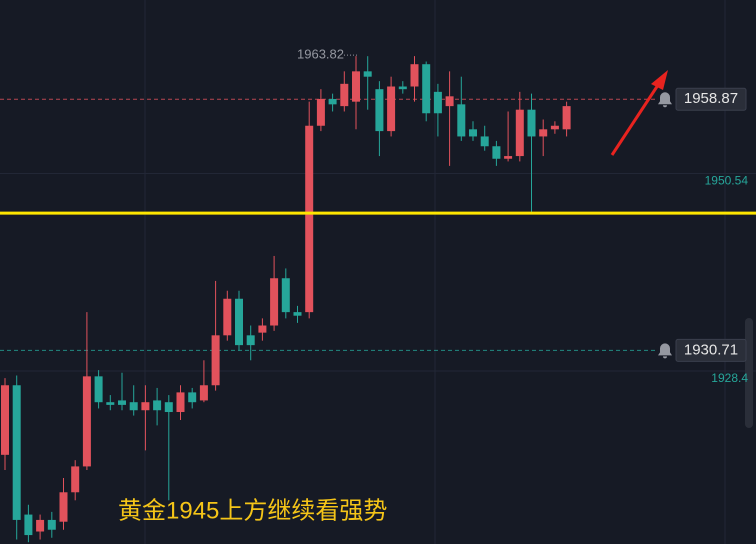 This screenshot has width=756, height=544. What do you see at coordinates (252, 510) in the screenshot?
I see `annotation: 黄金1945上方继续看强势` at bounding box center [252, 510].